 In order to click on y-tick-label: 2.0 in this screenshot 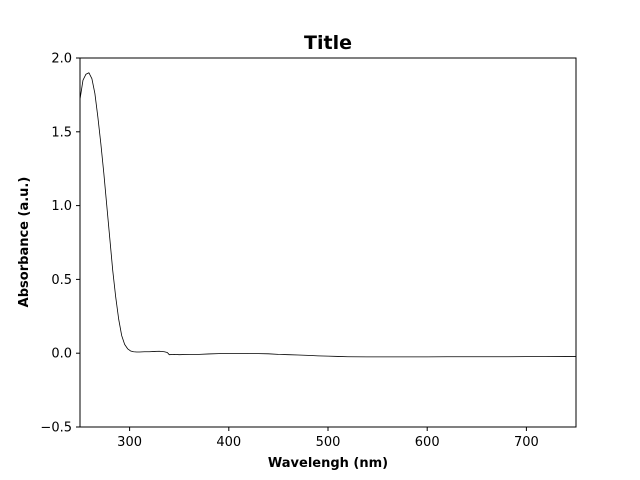, I will do `click(61, 59)`.